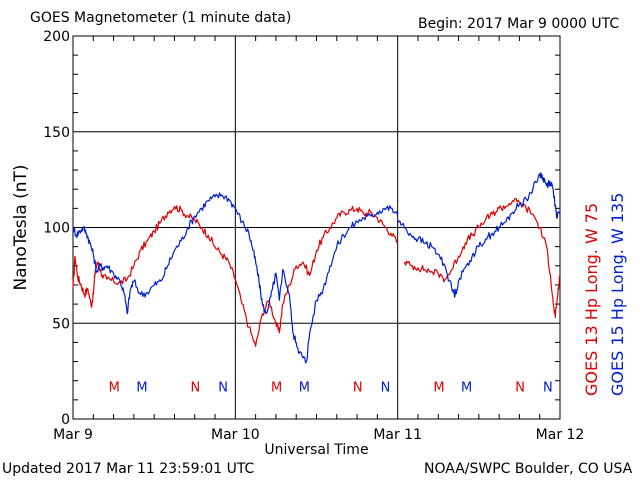  Describe the element at coordinates (56, 133) in the screenshot. I see `y-tick-label: 150` at that location.